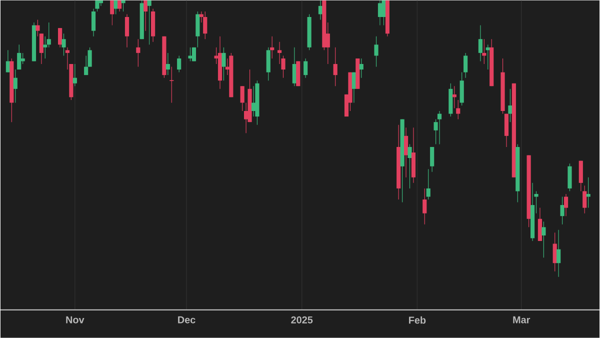  Describe the element at coordinates (521, 320) in the screenshot. I see `x-tick-label: Mar` at that location.